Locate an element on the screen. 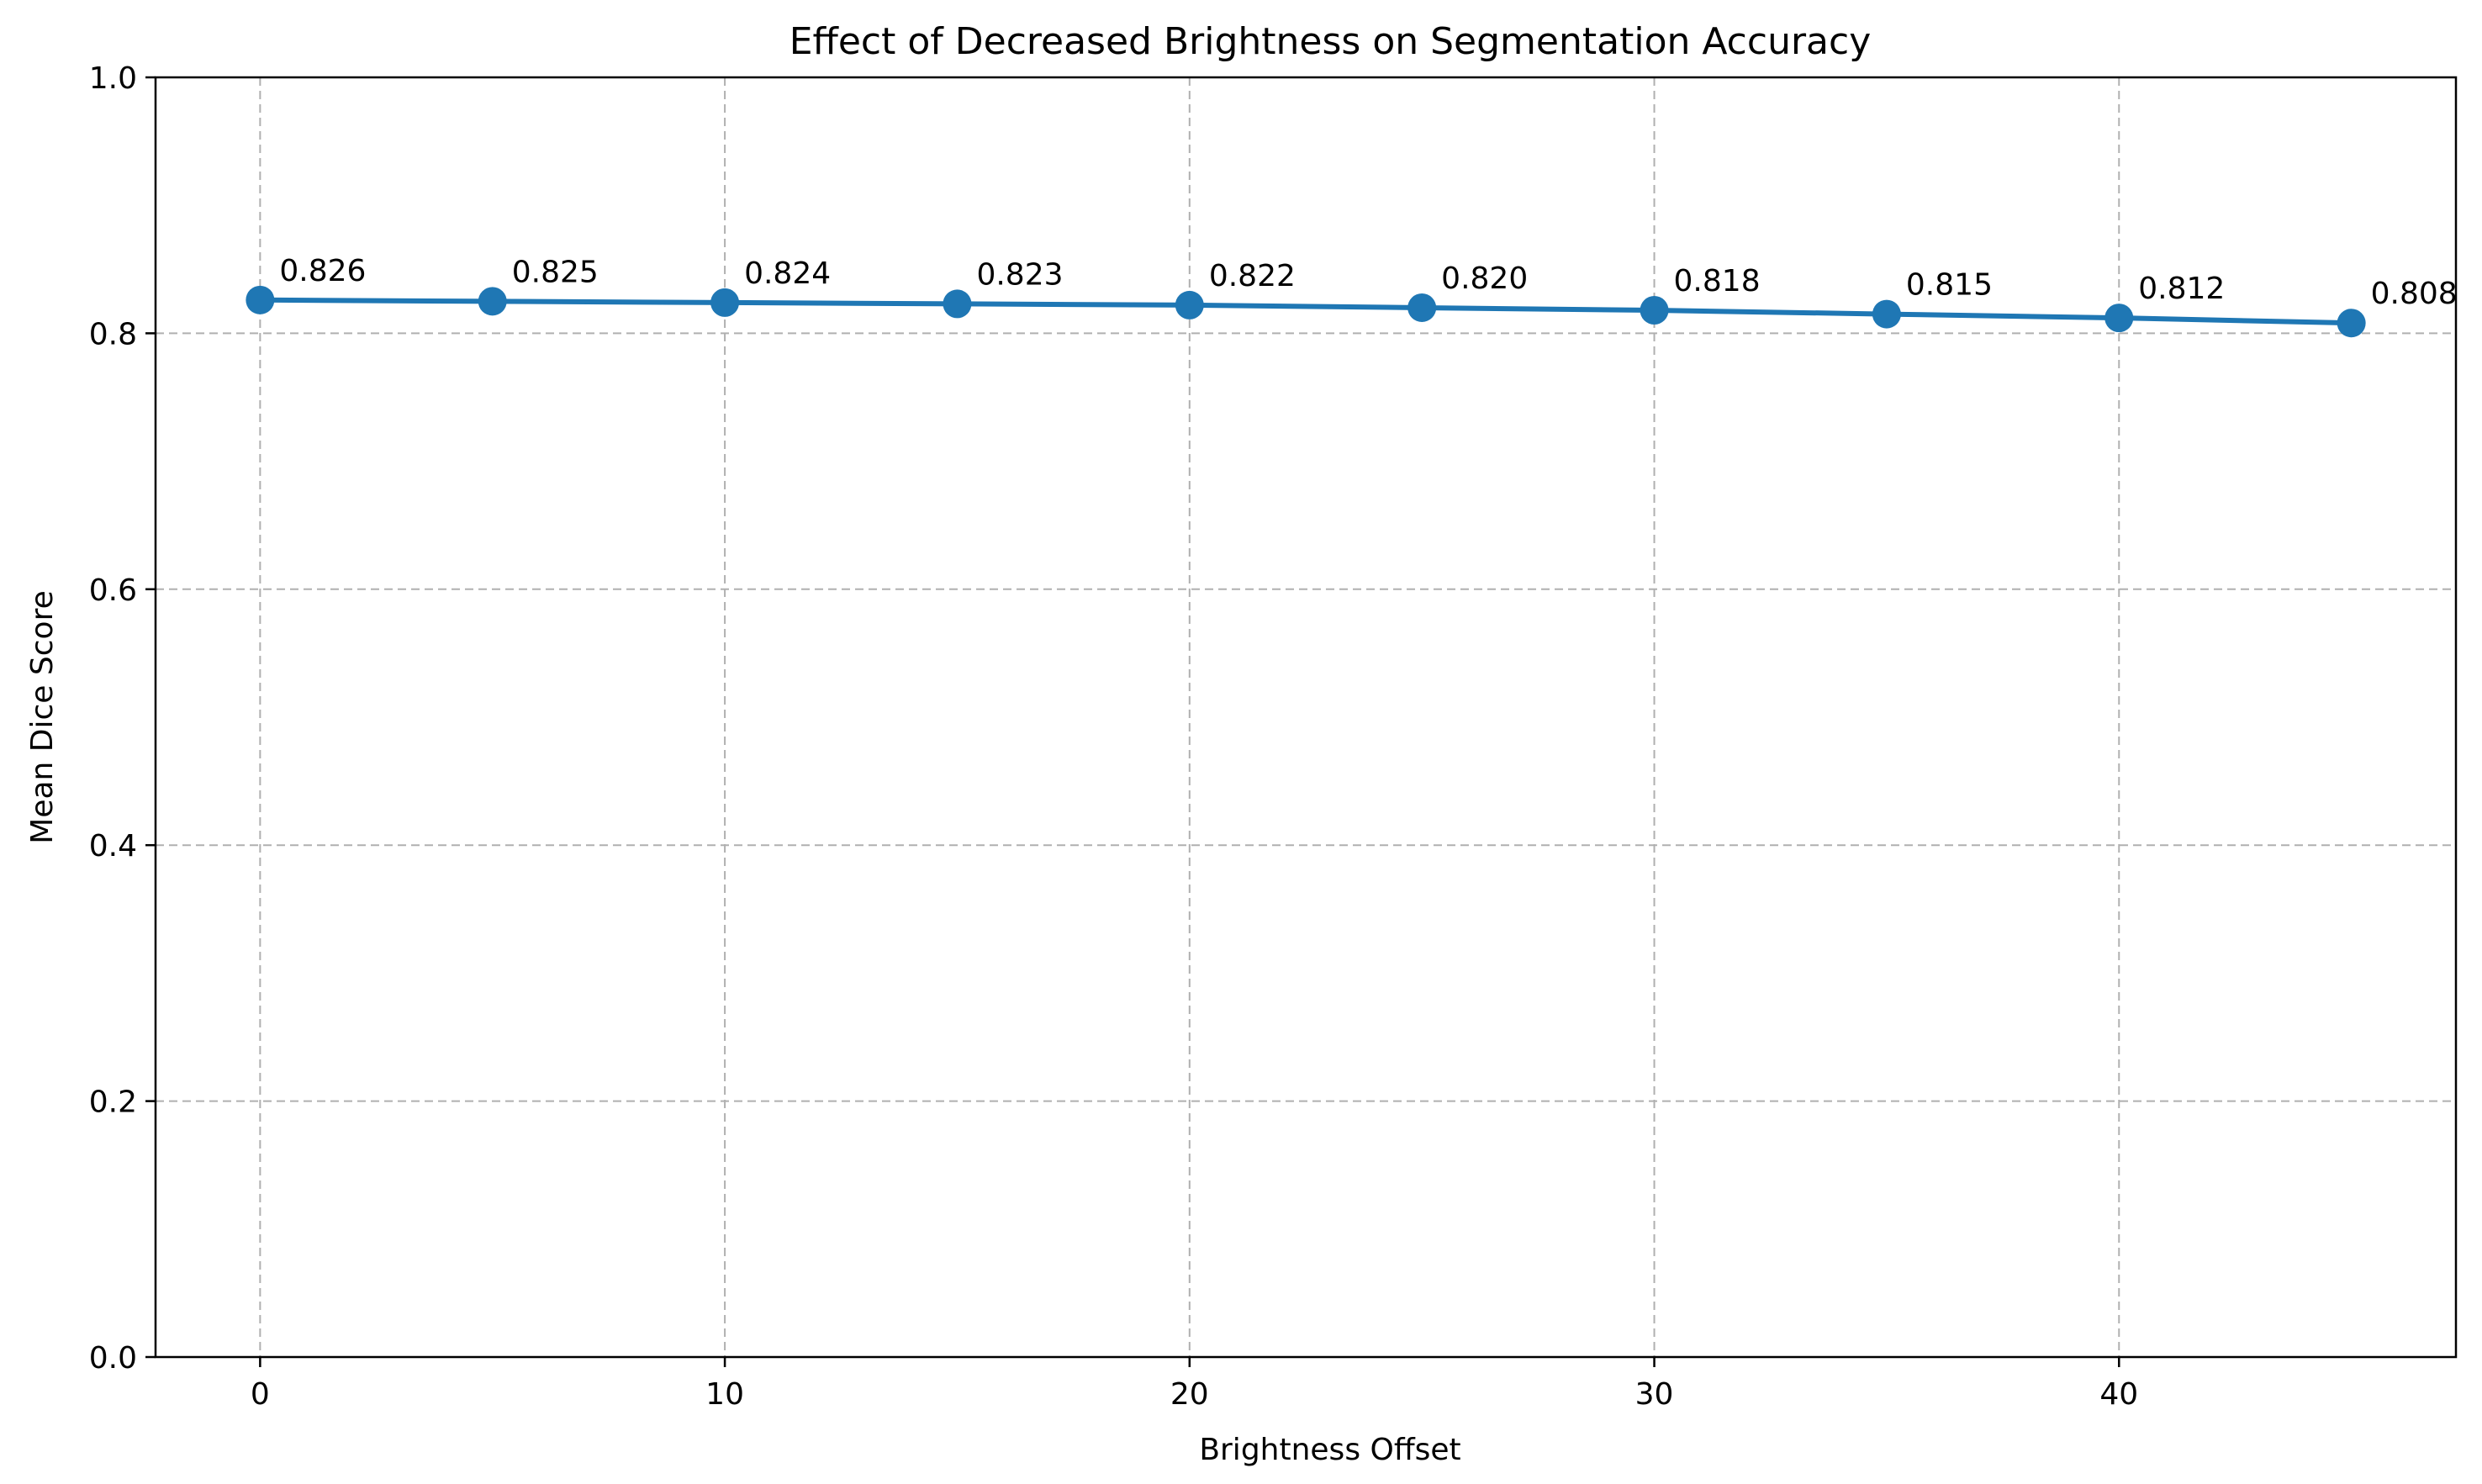 This screenshot has width=2482, height=1484. data-label: 0.820 is located at coordinates (1484, 278).